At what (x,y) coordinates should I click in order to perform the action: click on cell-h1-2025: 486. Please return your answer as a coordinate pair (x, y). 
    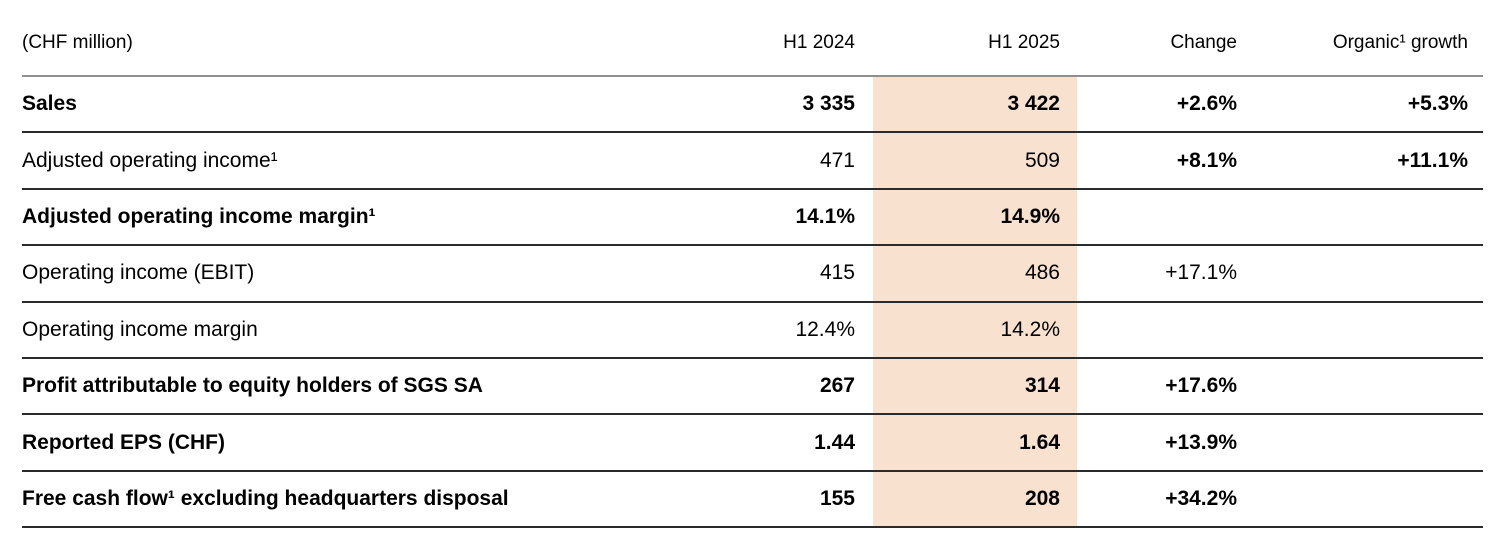
    Looking at the image, I should click on (975, 273).